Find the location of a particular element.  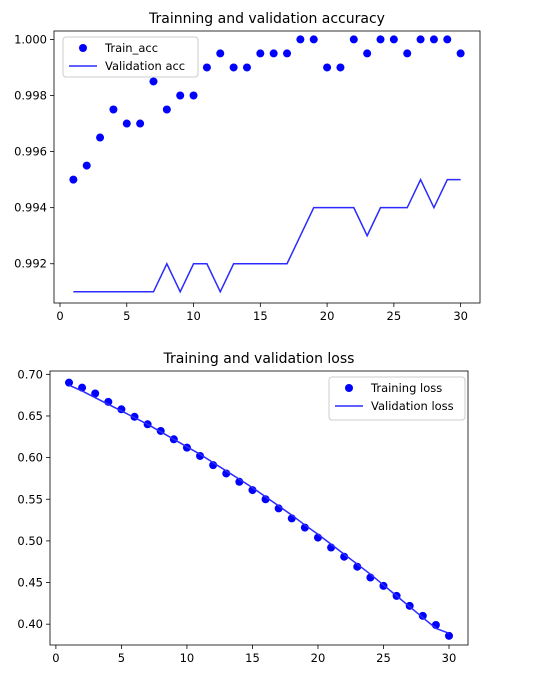

y-tick-label: 1.000 is located at coordinates (30, 39).